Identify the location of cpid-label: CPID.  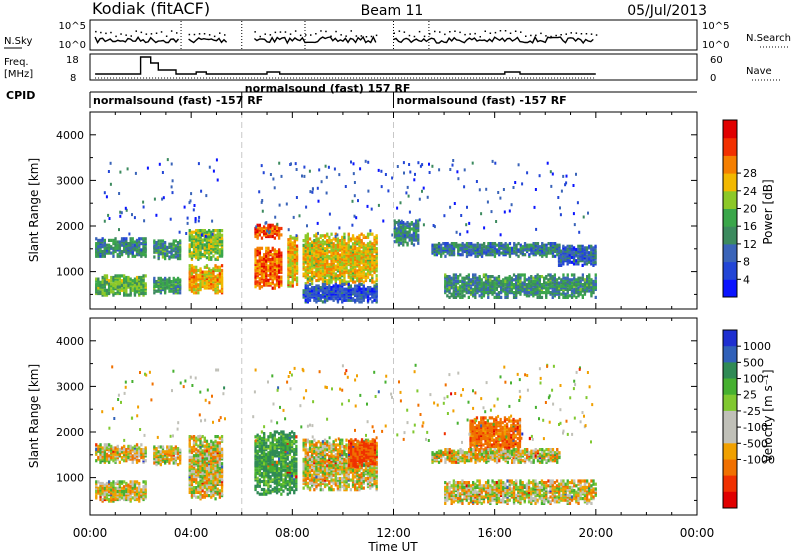
(20, 95).